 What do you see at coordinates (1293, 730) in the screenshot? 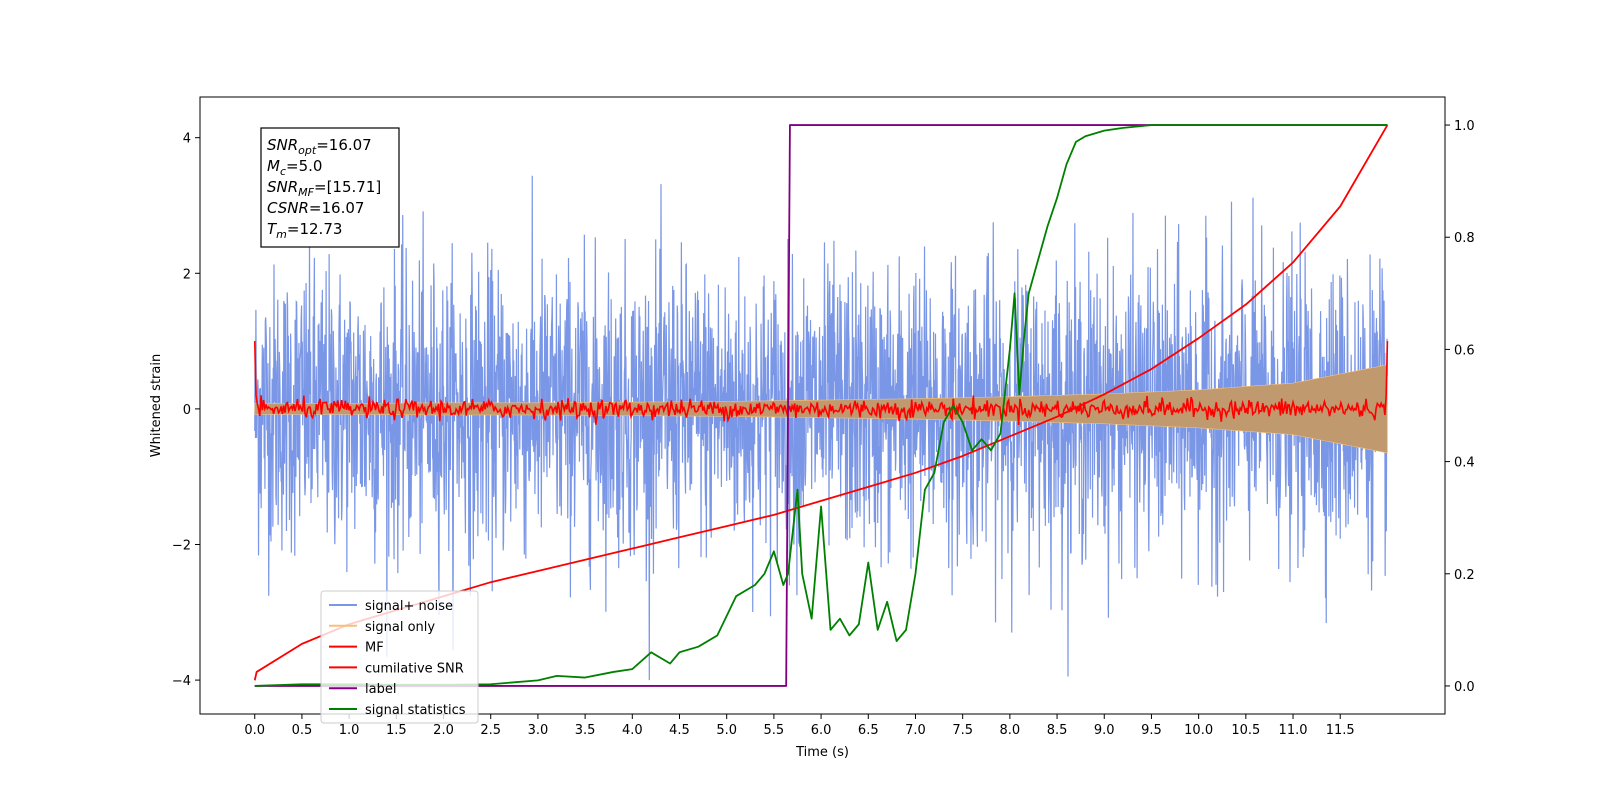
I see `x-tick-label: 11.0` at bounding box center [1293, 730].